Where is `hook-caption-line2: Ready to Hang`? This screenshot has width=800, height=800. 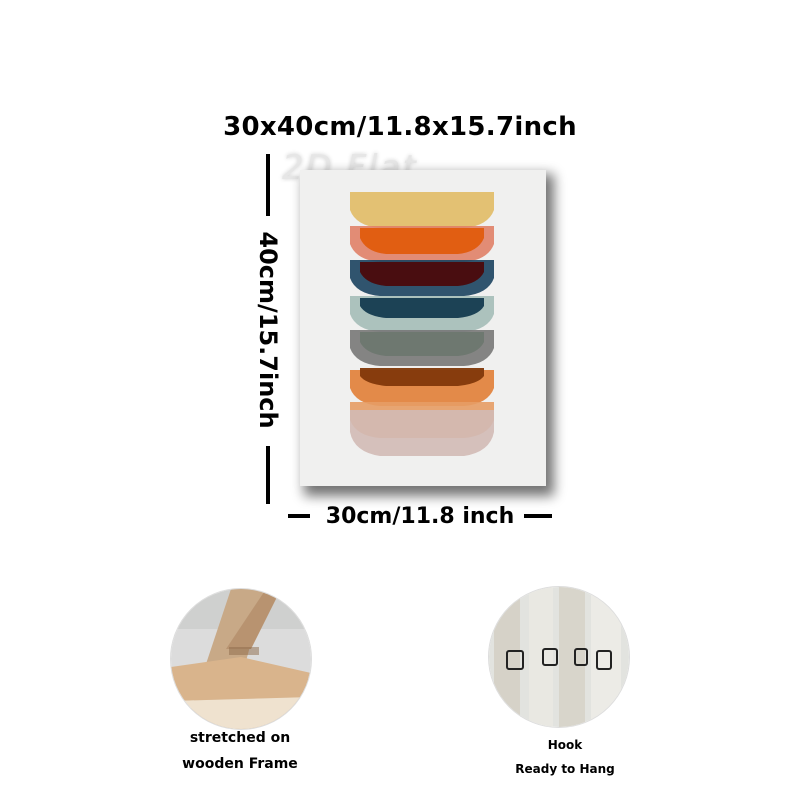 hook-caption-line2: Ready to Hang is located at coordinates (565, 769).